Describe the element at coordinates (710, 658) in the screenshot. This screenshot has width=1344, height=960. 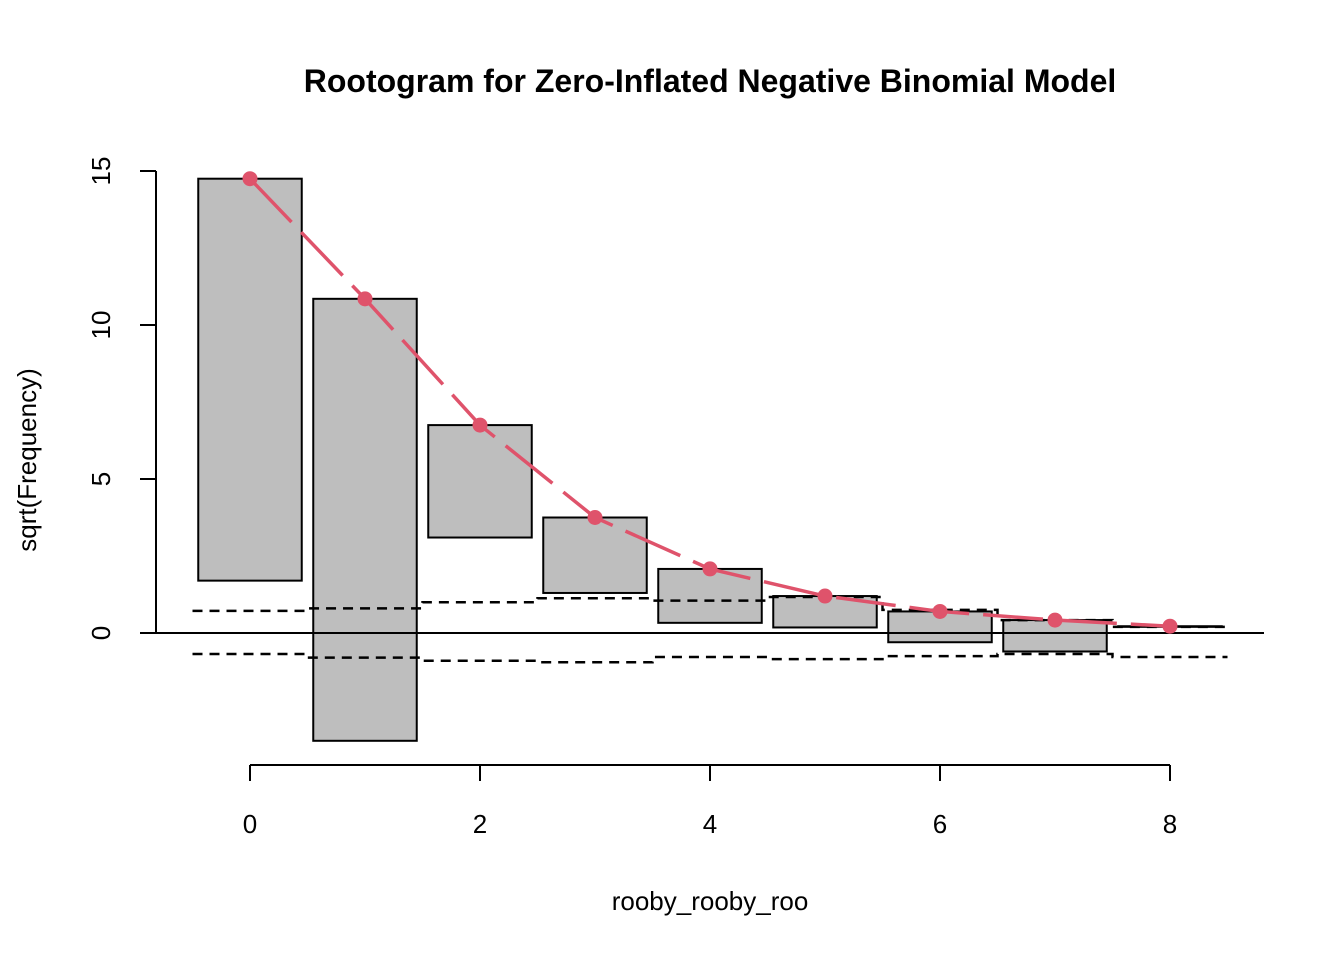
I see `reference-band-lower` at that location.